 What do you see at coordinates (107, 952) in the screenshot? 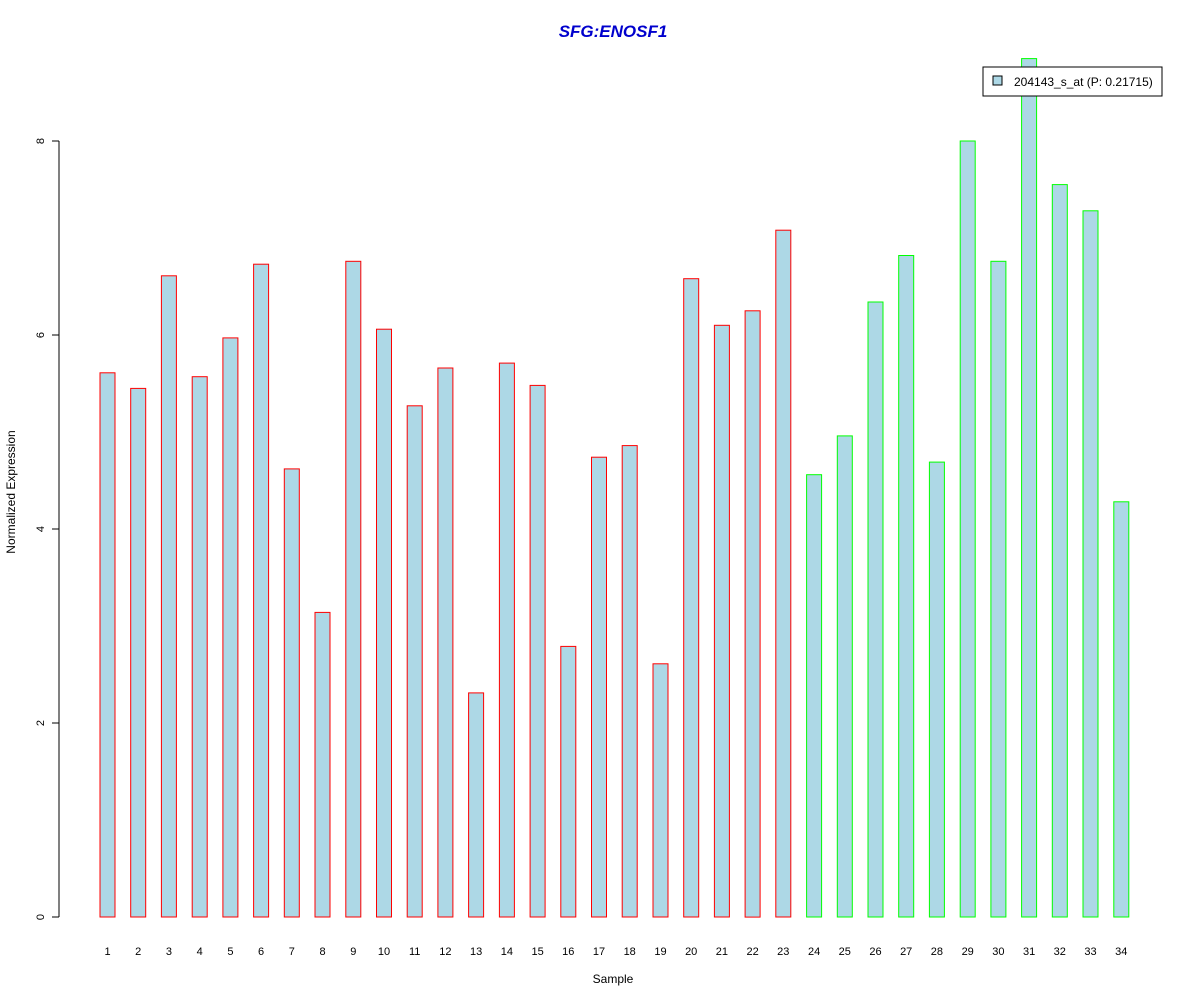
I see `x-tick-label: 1` at bounding box center [107, 952].